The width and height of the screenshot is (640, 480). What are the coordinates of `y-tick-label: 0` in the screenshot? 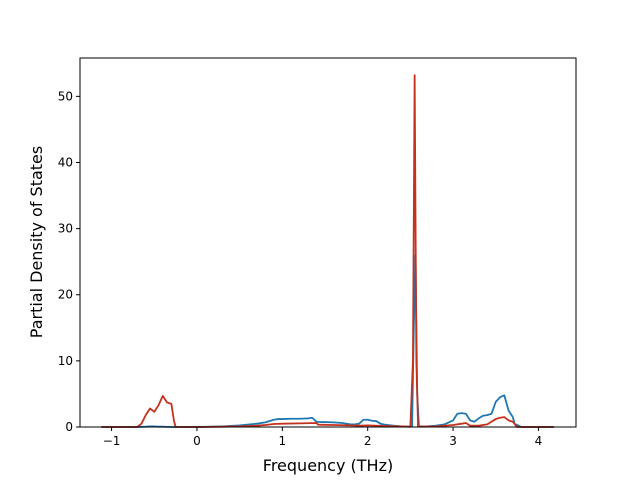 It's located at (69, 427).